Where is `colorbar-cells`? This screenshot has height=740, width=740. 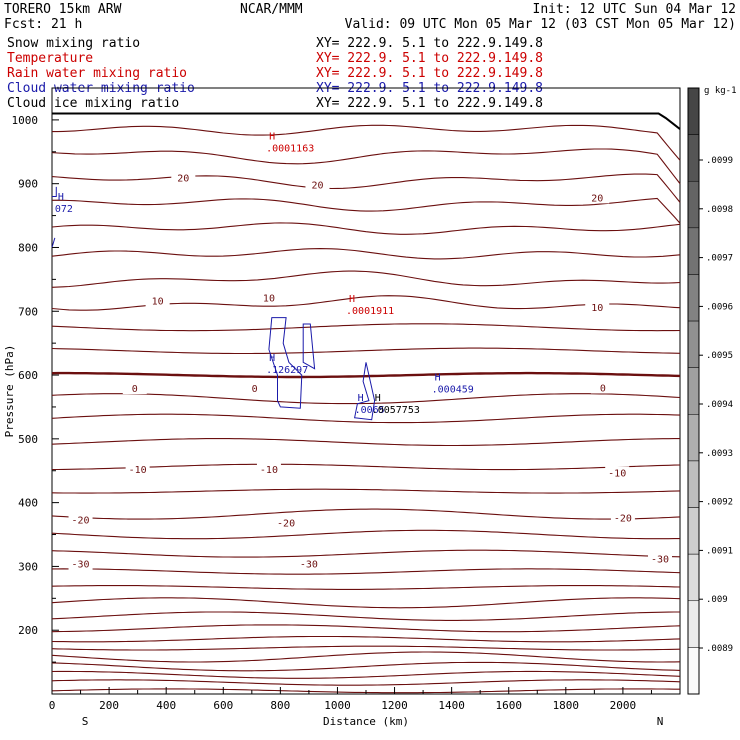
colorbar-cells is located at coordinates (693, 391).